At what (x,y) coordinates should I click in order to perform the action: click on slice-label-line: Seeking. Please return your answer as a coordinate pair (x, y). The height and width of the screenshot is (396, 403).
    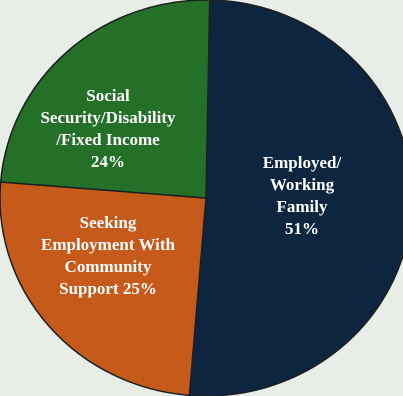
    Looking at the image, I should click on (108, 222).